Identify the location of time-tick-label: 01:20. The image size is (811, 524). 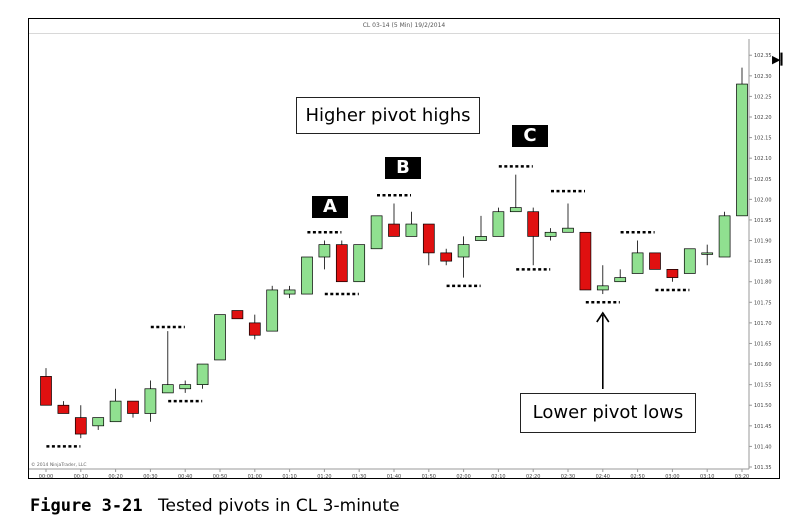
(324, 477).